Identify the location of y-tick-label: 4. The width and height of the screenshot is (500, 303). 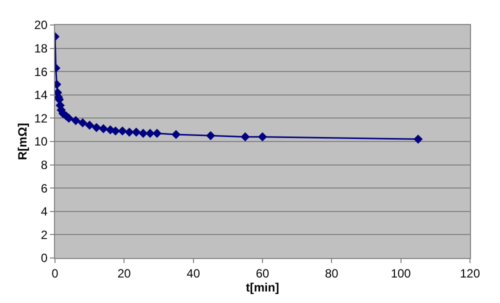
(44, 211).